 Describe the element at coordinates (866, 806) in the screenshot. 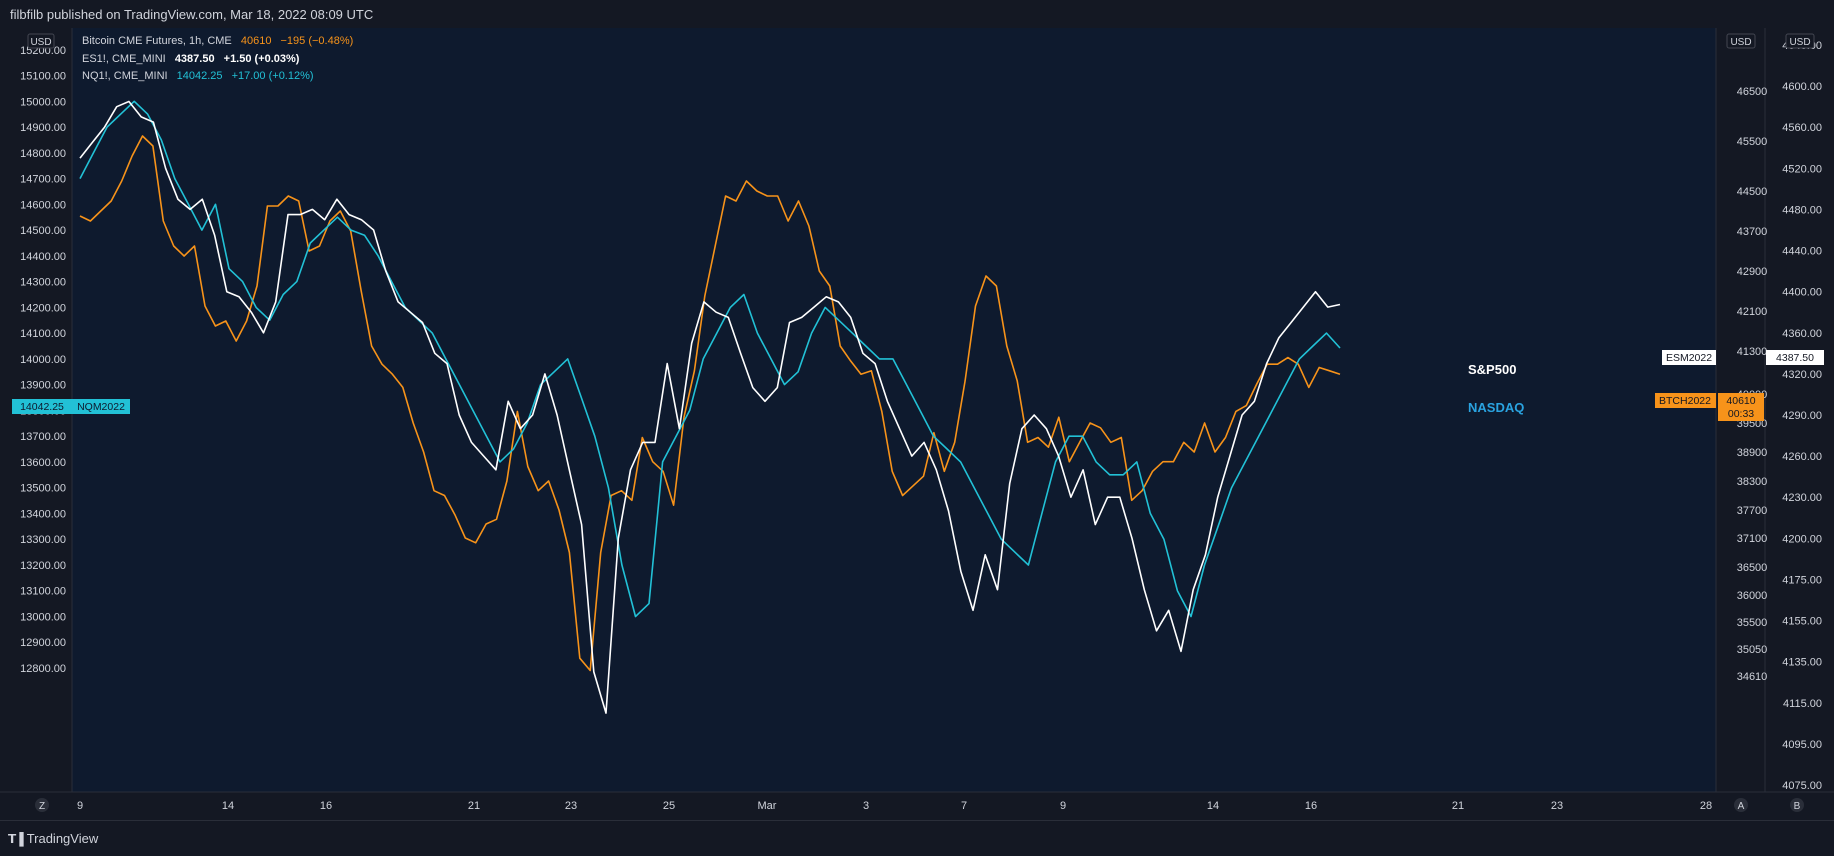

I see `time-axis-tick: 3` at that location.